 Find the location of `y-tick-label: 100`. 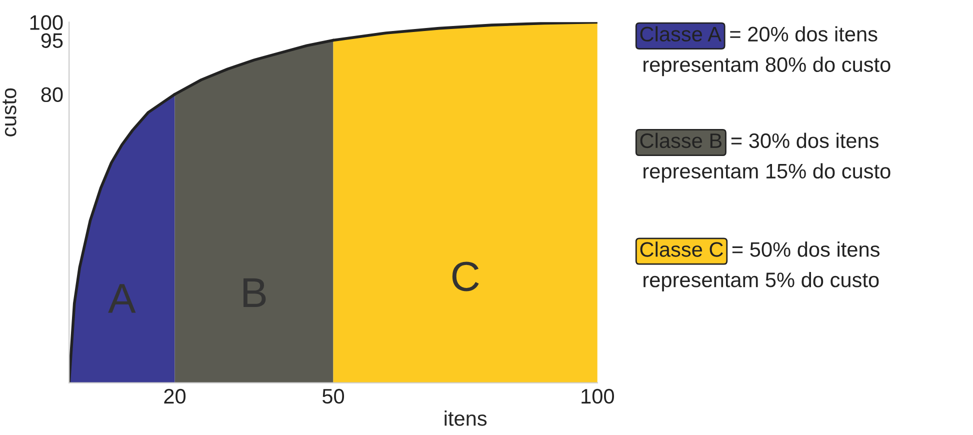

y-tick-label: 100 is located at coordinates (46, 22).